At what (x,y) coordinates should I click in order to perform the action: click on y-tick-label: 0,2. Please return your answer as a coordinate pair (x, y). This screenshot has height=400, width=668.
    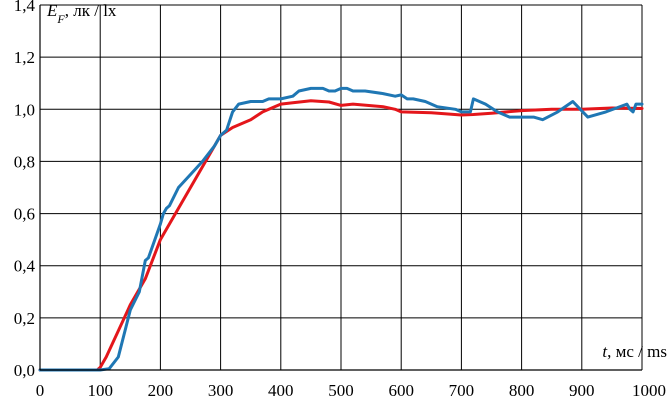
    Looking at the image, I should click on (24, 318).